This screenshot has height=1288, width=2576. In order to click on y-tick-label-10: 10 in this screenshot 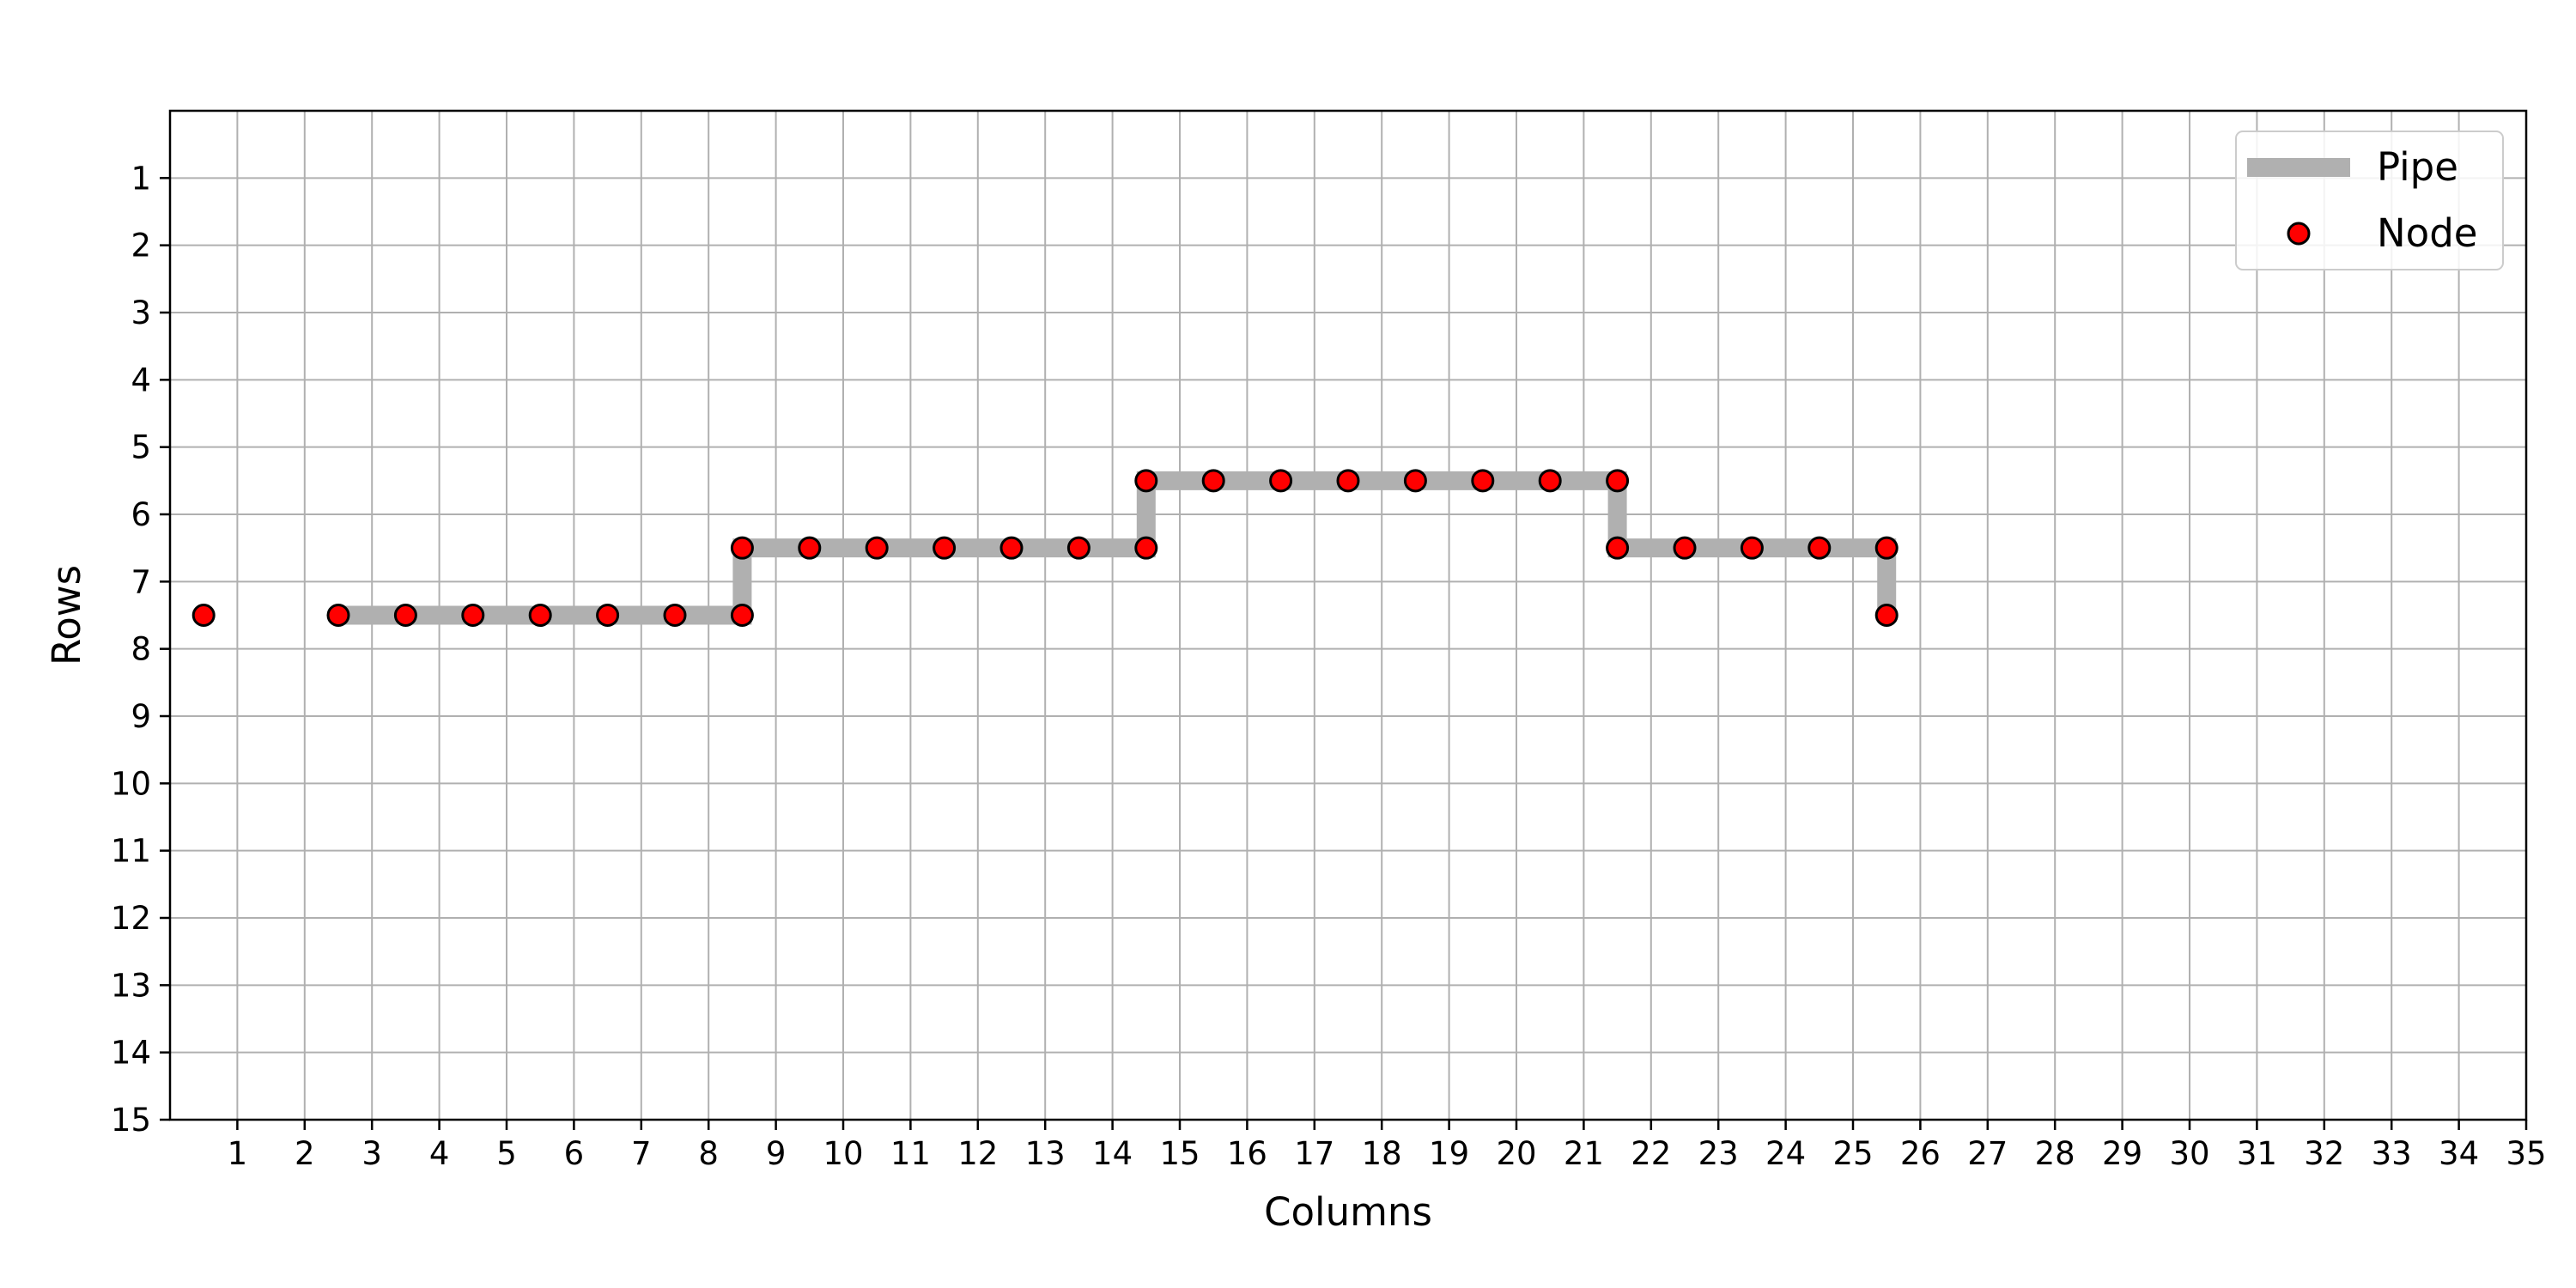, I will do `click(131, 783)`.